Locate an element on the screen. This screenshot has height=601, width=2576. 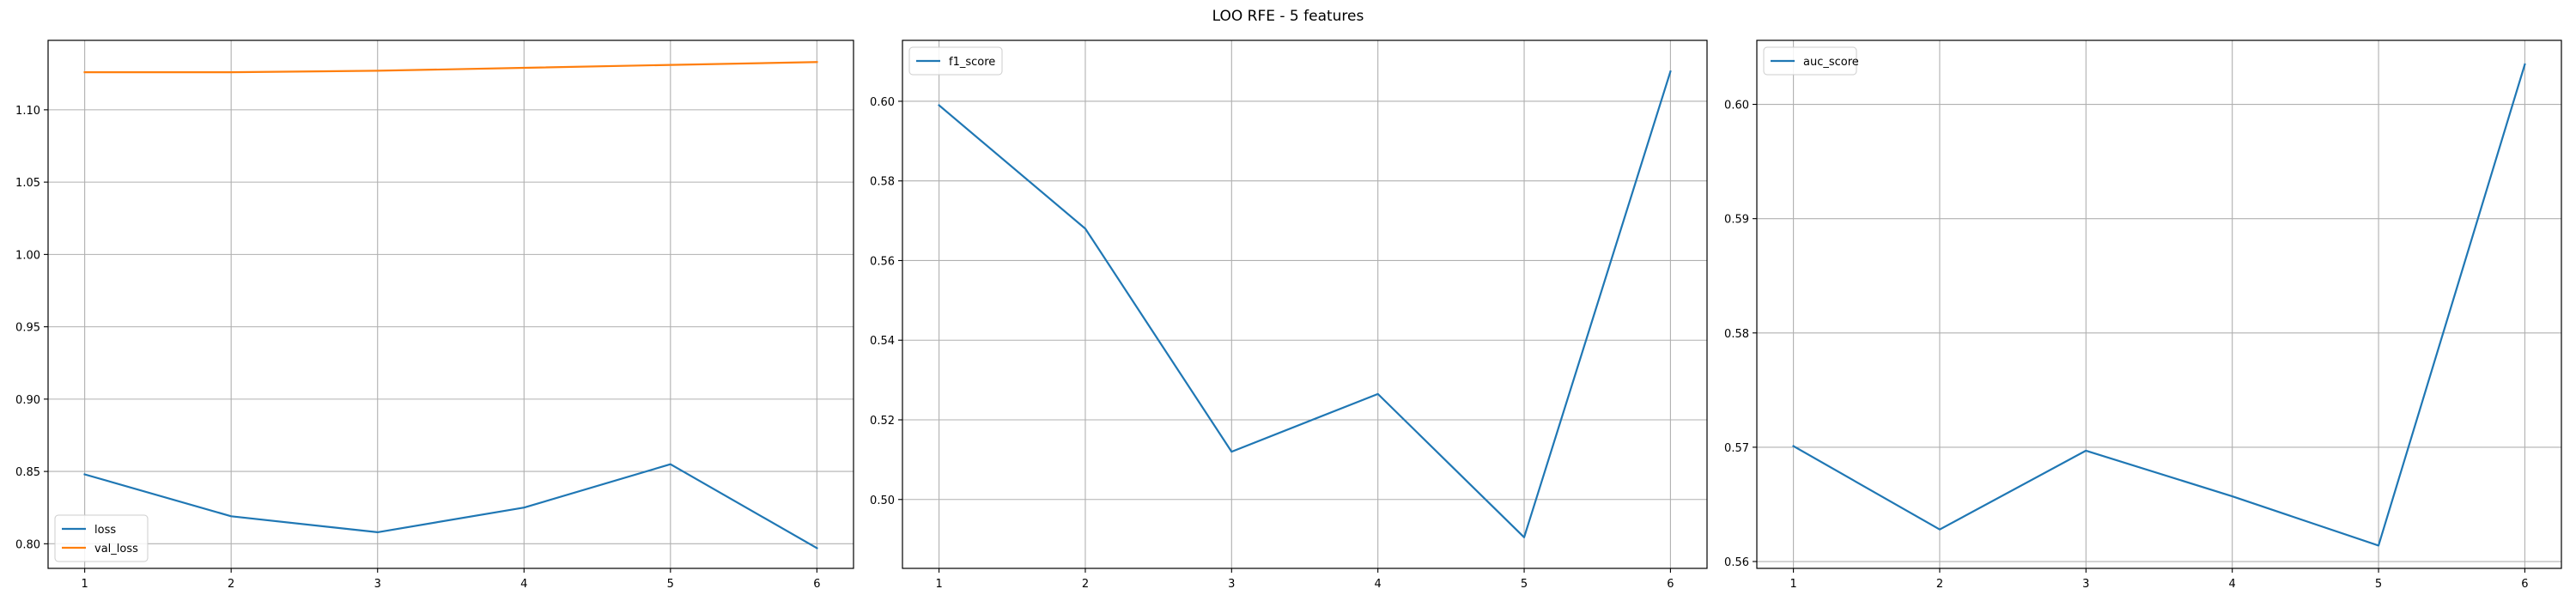
figure-title: LOO RFE - 5 features is located at coordinates (1288, 16).